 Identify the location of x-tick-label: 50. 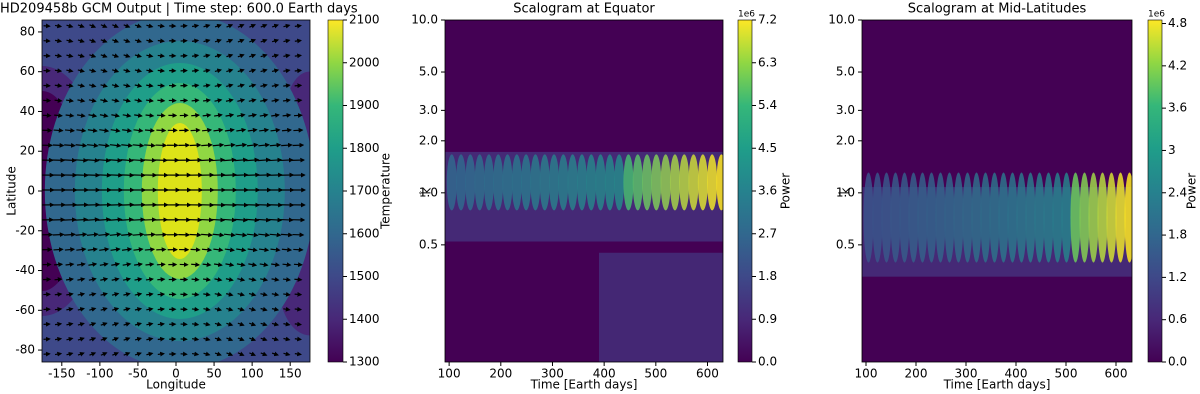
(213, 374).